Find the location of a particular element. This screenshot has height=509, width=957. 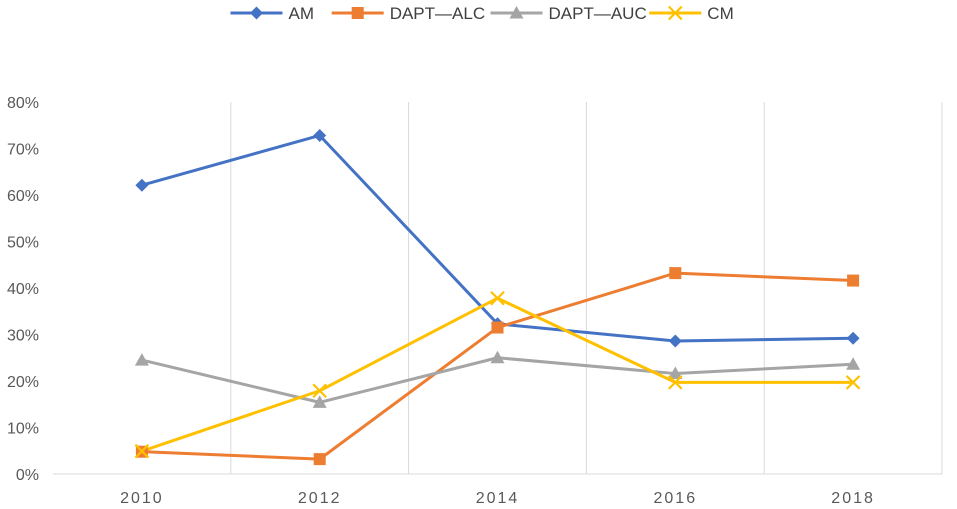

series-line-dapt-auc is located at coordinates (497, 380).